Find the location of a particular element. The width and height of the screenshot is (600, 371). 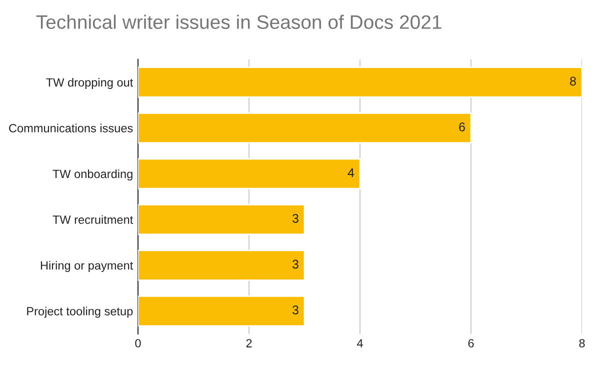

x-tick-label: 4 is located at coordinates (359, 343).